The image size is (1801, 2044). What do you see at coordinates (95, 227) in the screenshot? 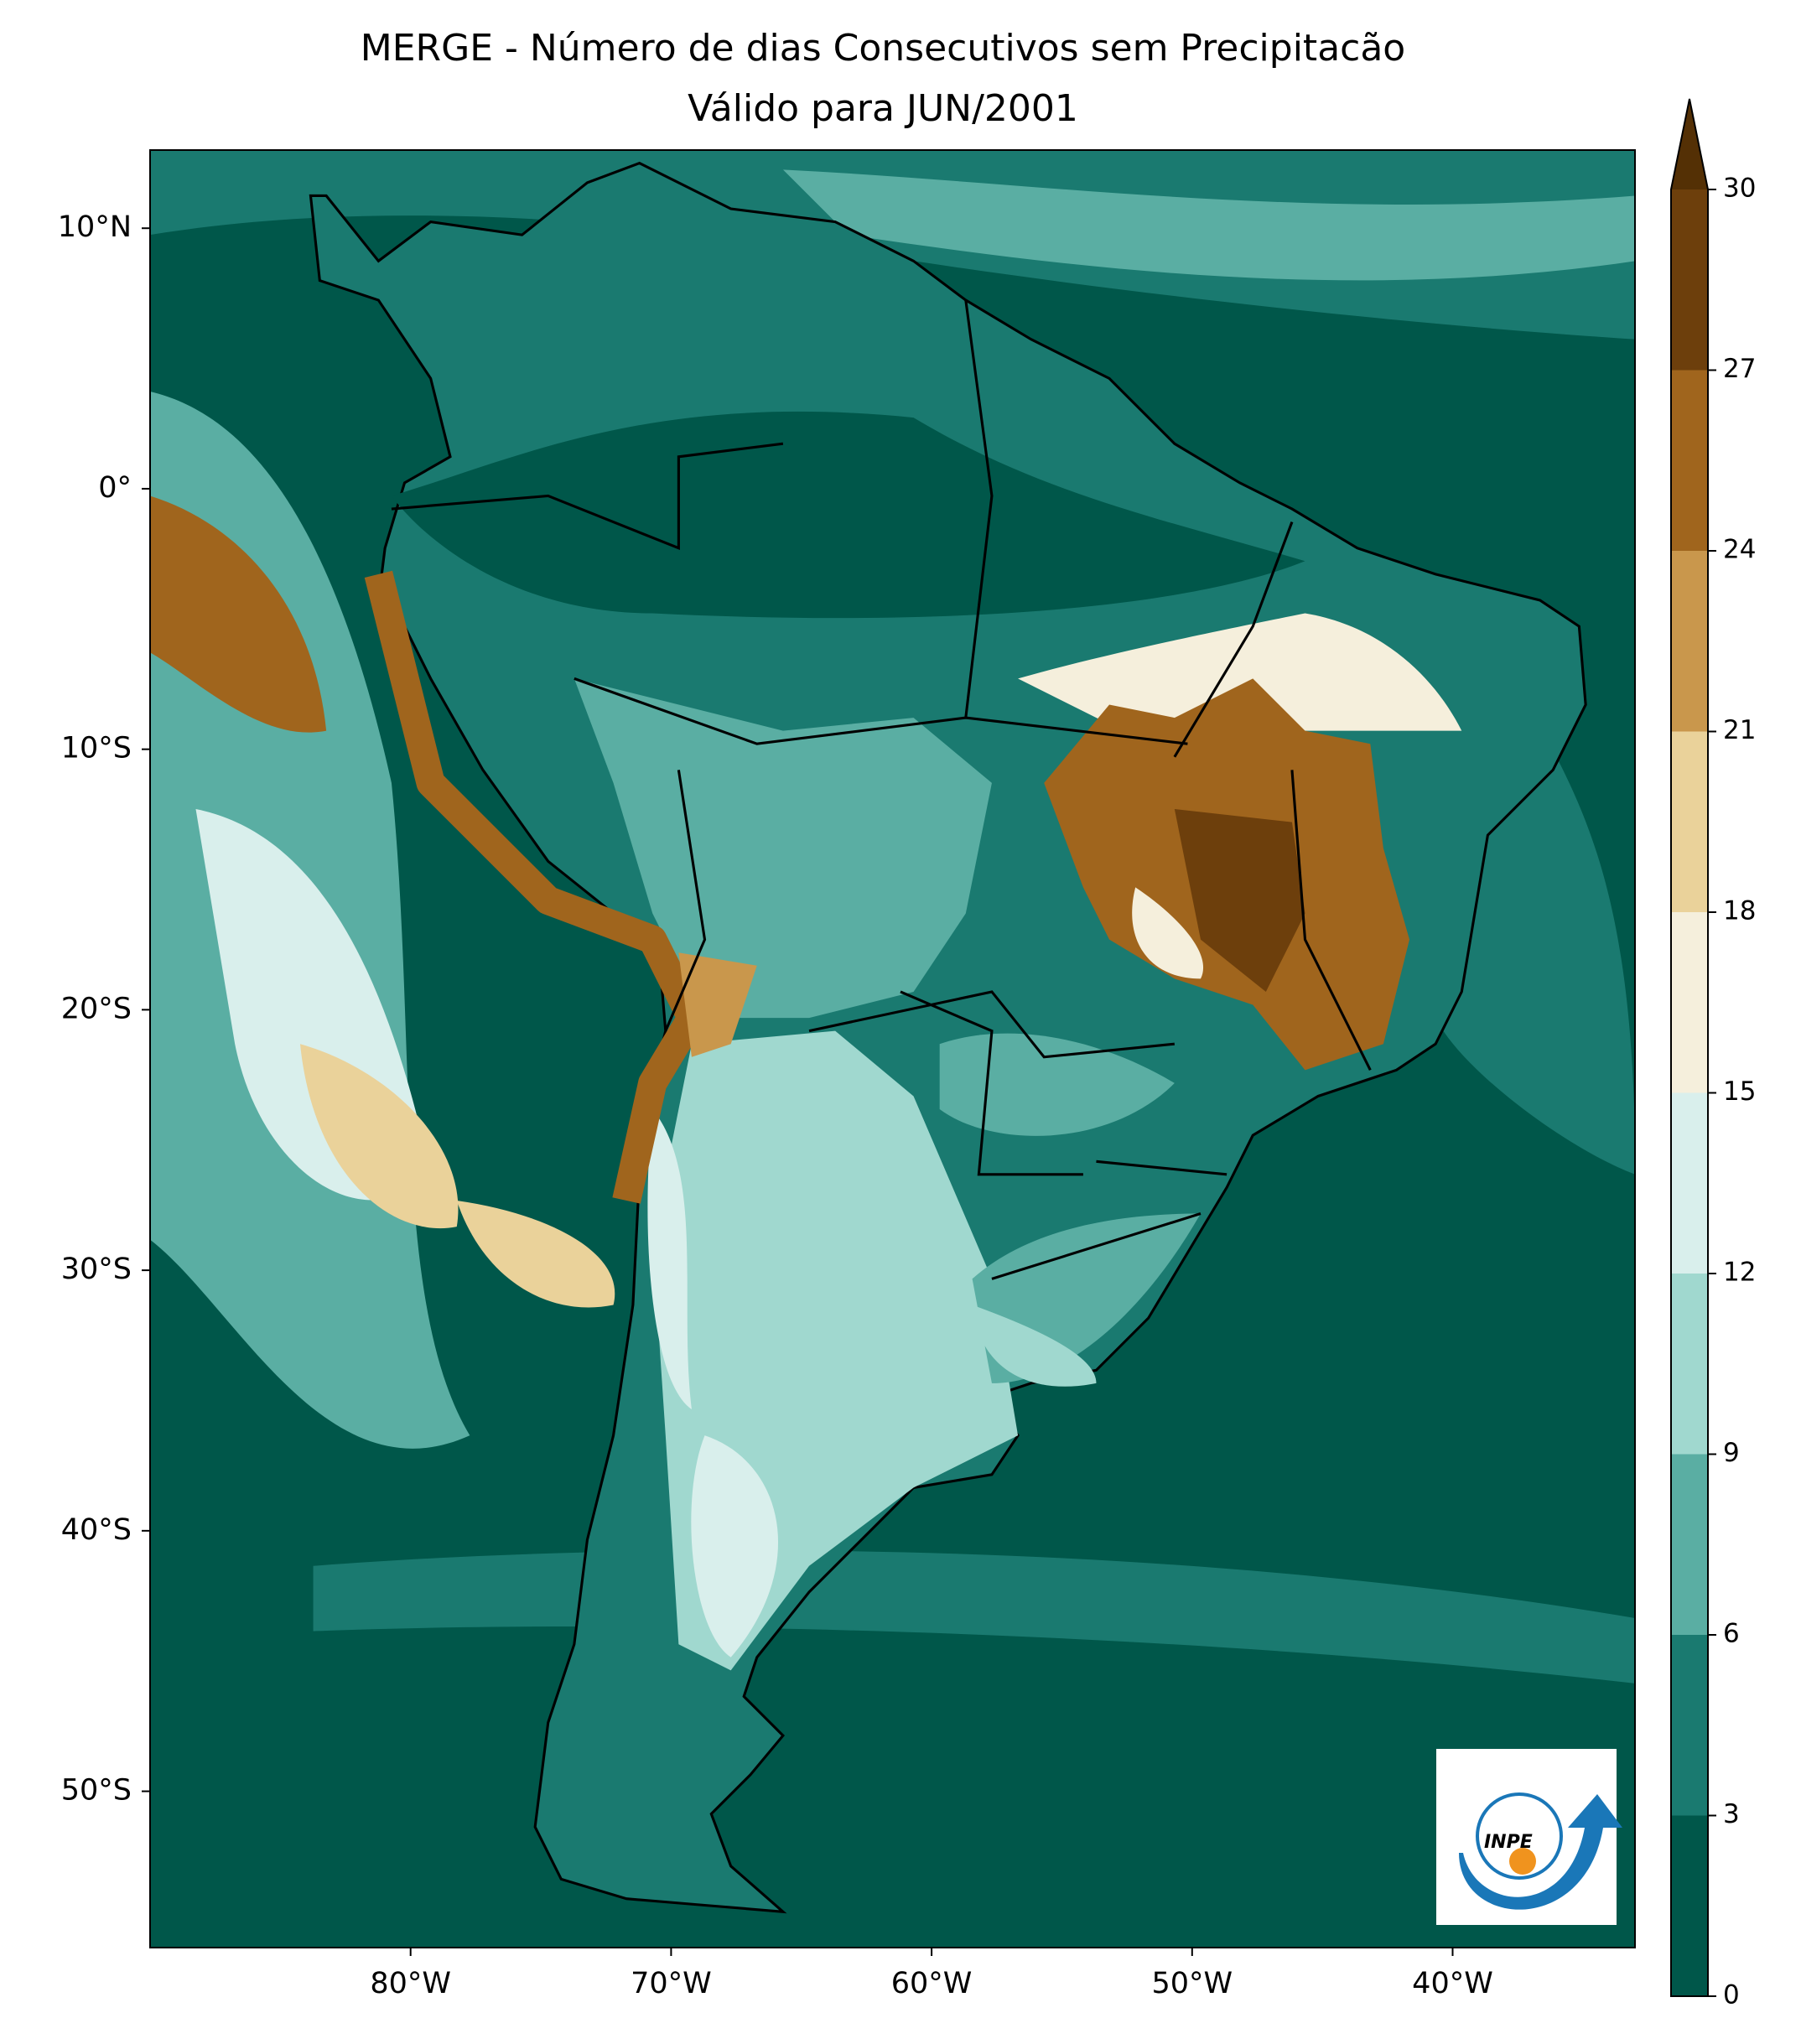
I see `y-tick-label: 10°N` at bounding box center [95, 227].